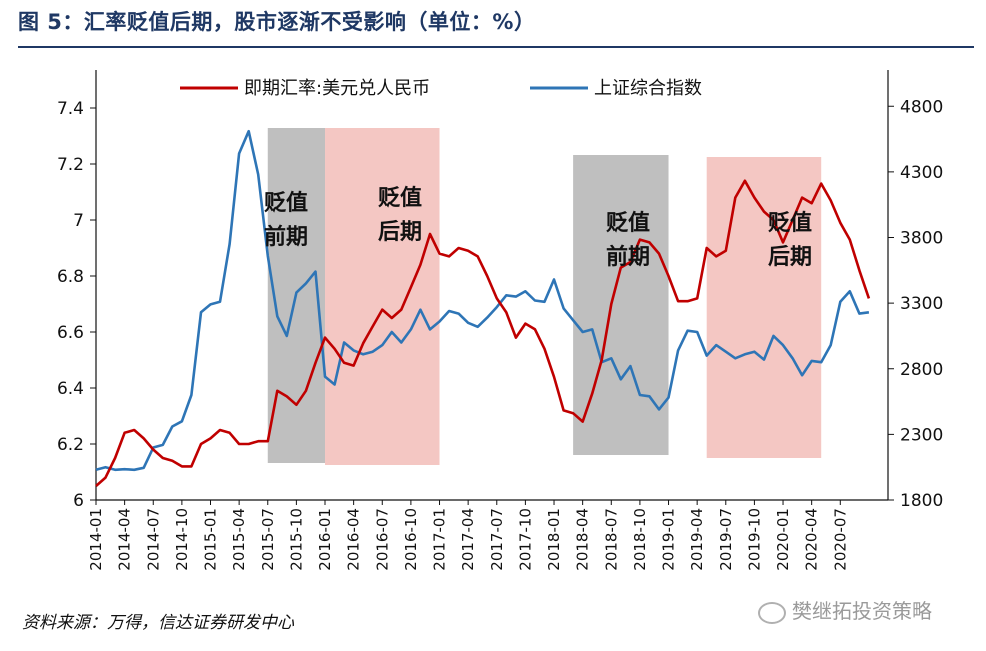 This screenshot has height=651, width=986. Describe the element at coordinates (337, 88) in the screenshot. I see `legend-label: 即期汇率:美元兑人民币` at that location.